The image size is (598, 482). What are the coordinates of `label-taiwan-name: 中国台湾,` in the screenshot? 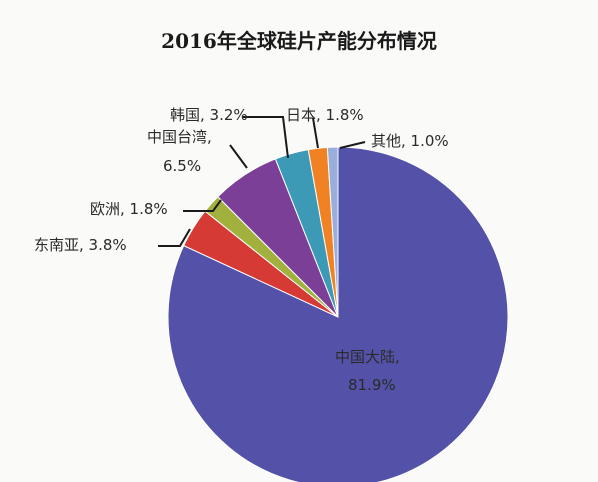 It's located at (179, 137).